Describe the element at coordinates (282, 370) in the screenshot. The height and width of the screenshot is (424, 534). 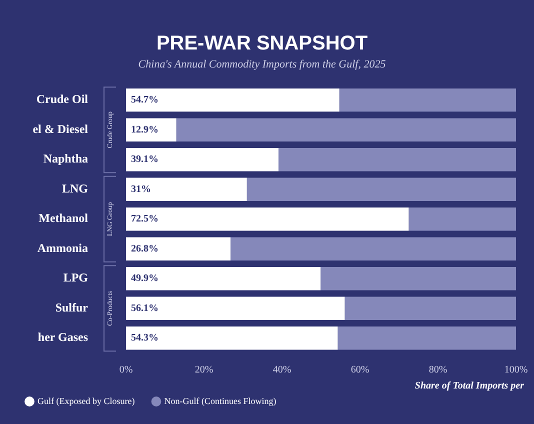
I see `x-tick-label: 40%` at that location.